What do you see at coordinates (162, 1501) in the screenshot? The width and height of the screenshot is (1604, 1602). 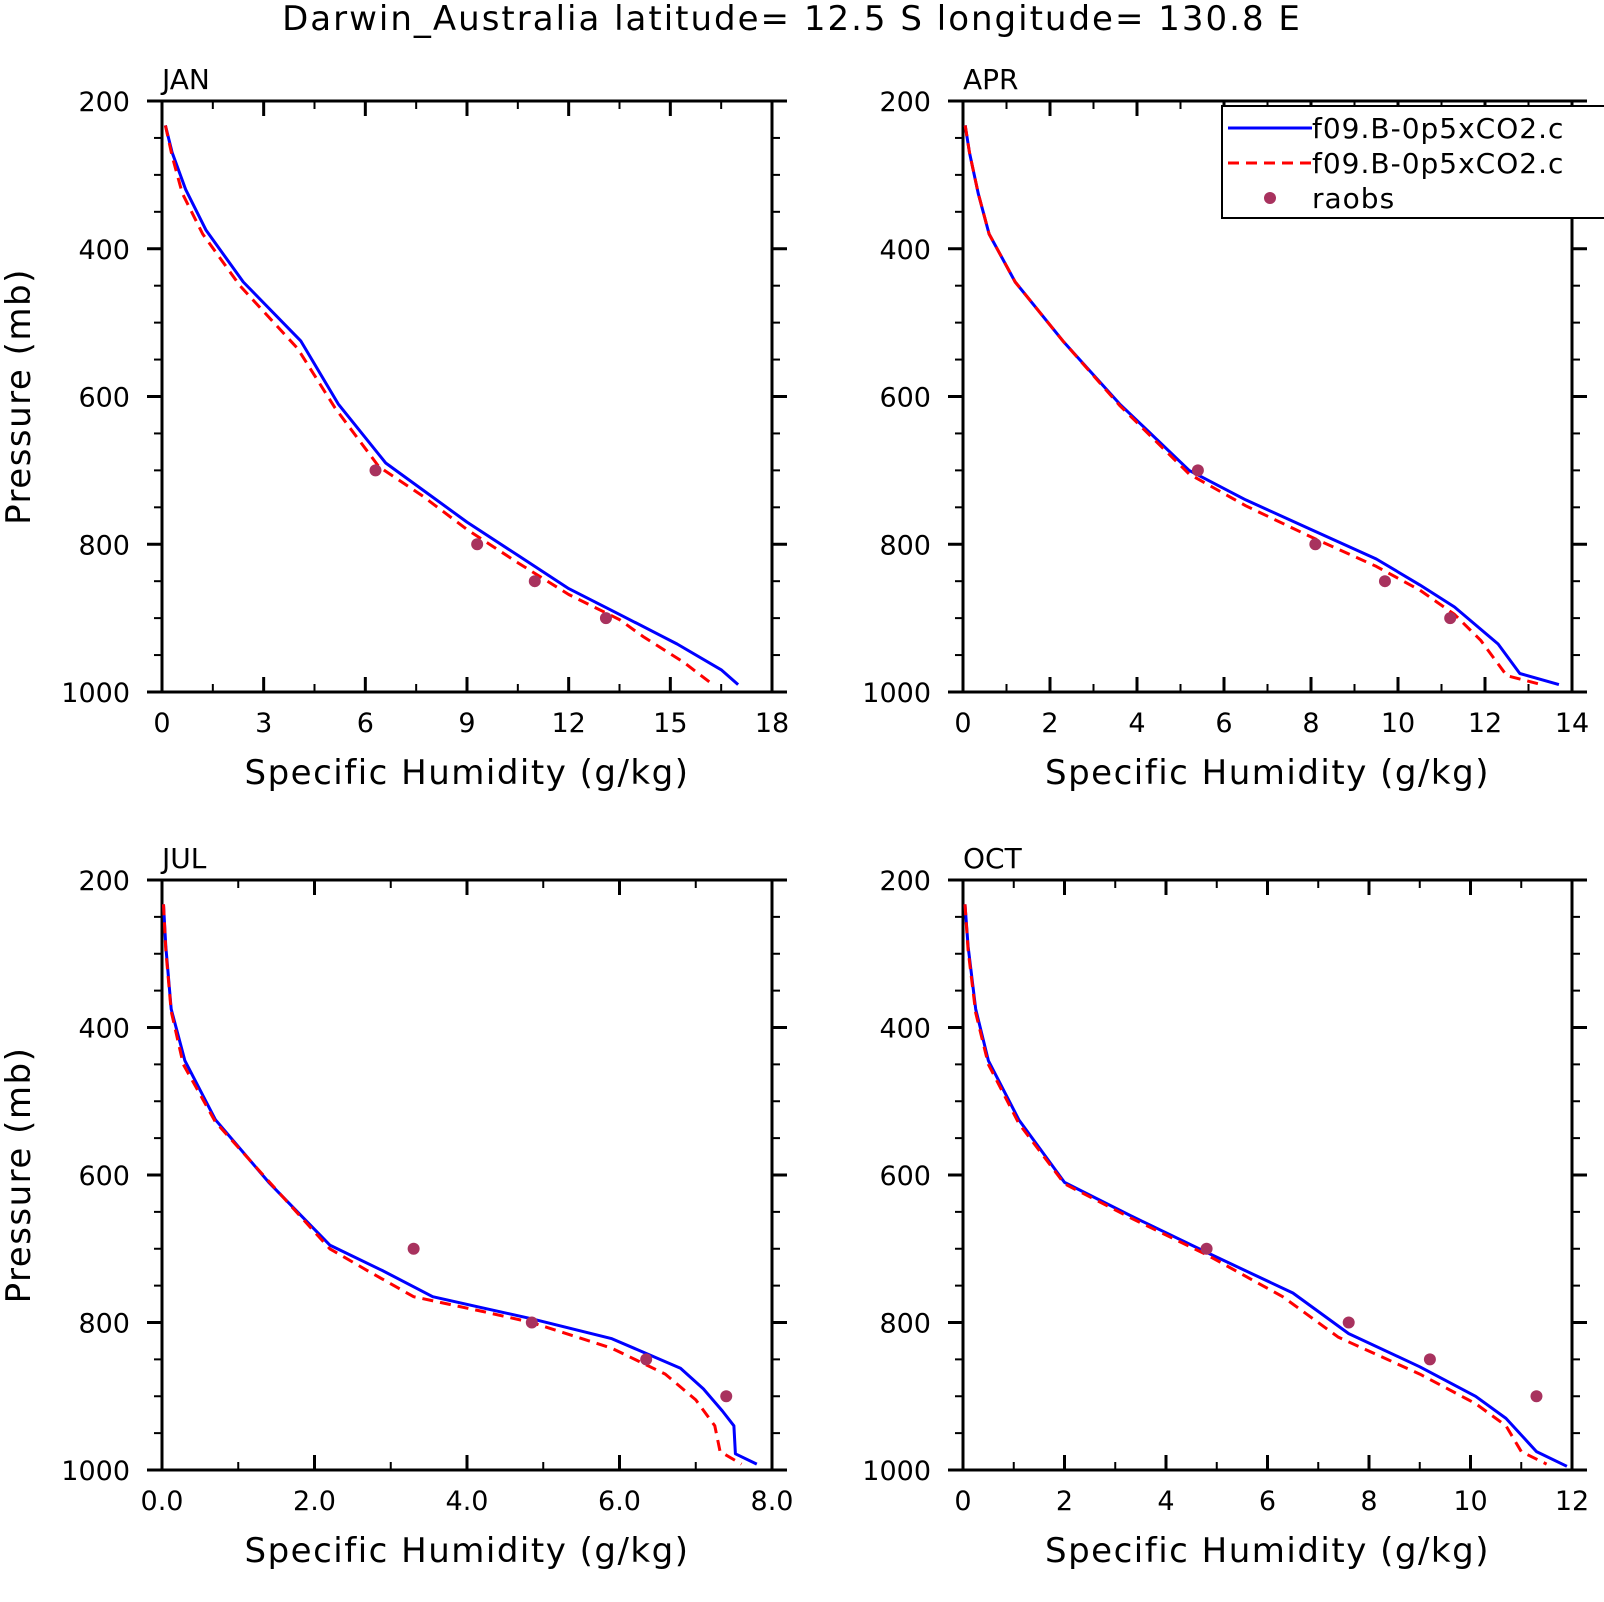 I see `x-tick-label: 0.0` at bounding box center [162, 1501].